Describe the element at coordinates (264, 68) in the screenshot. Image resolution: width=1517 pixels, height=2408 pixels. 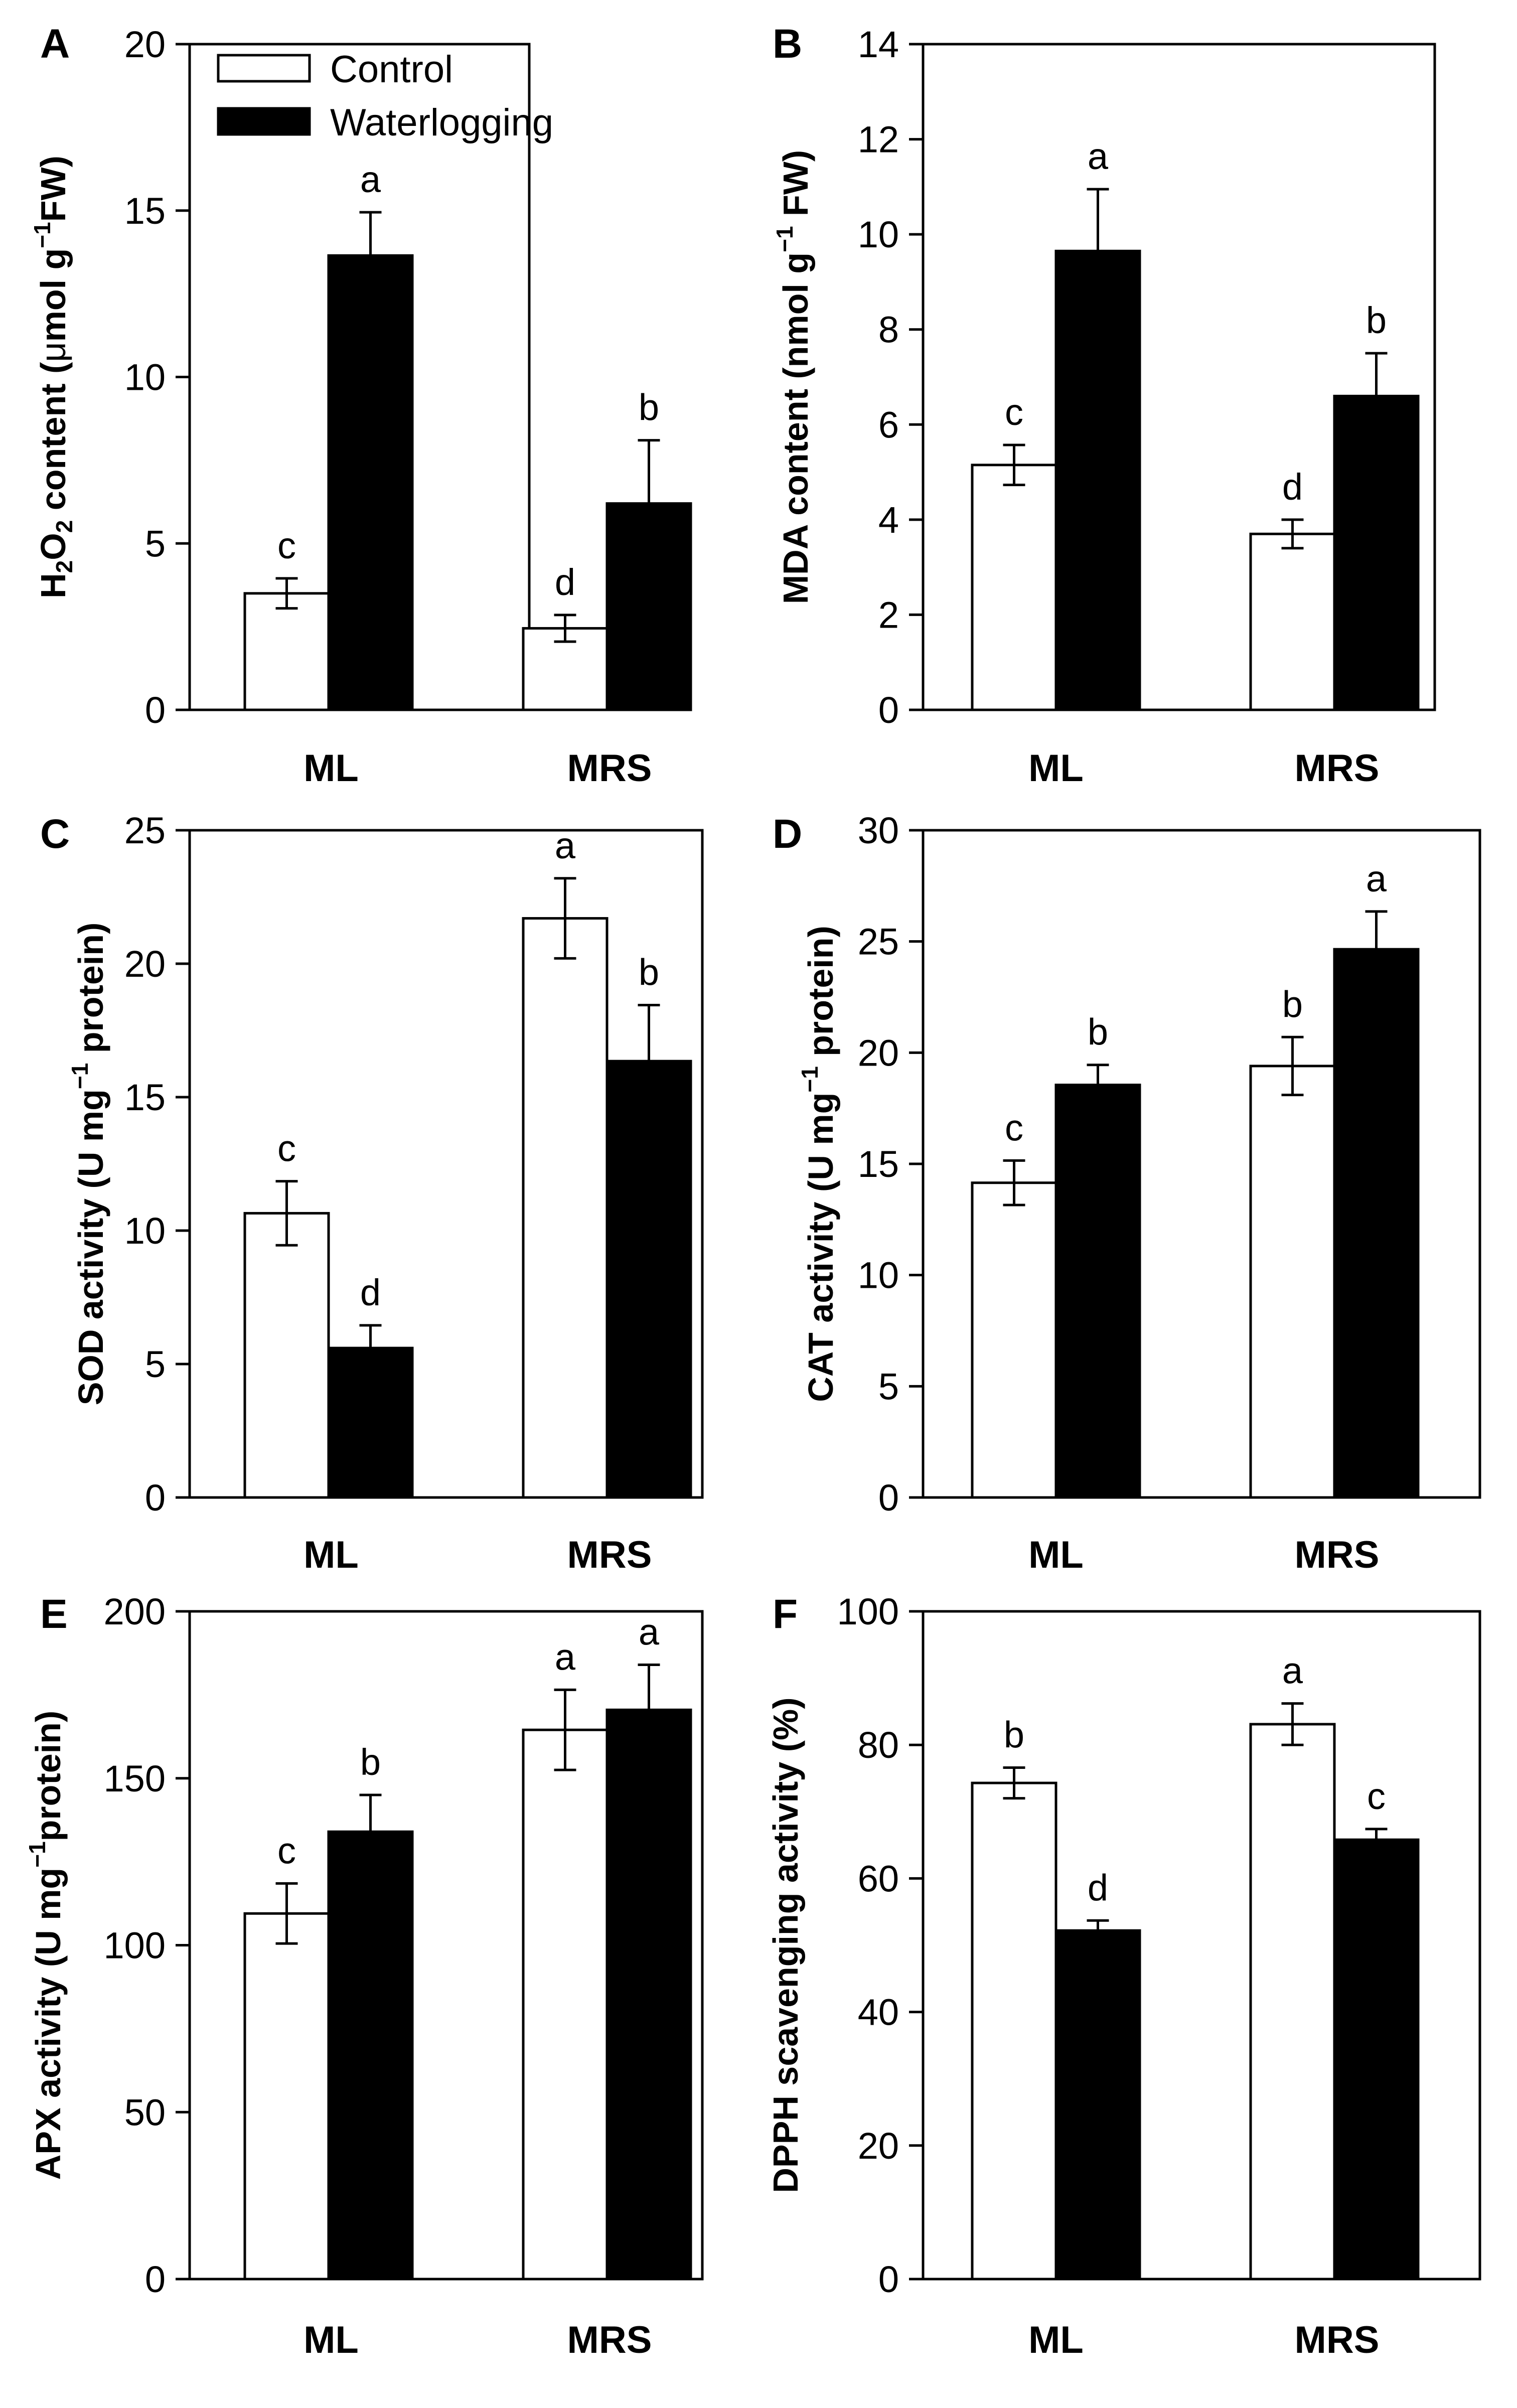
I see `legend-swatch-control` at that location.